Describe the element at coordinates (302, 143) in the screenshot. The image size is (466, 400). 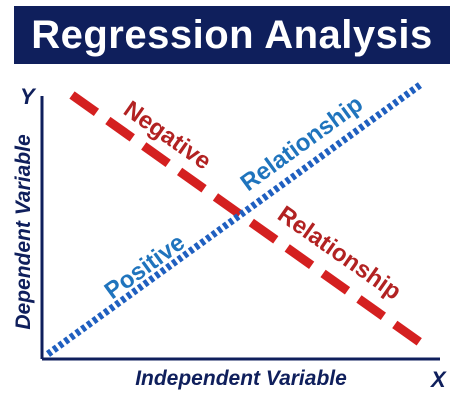
I see `positive-relationship-label: Relationship` at that location.